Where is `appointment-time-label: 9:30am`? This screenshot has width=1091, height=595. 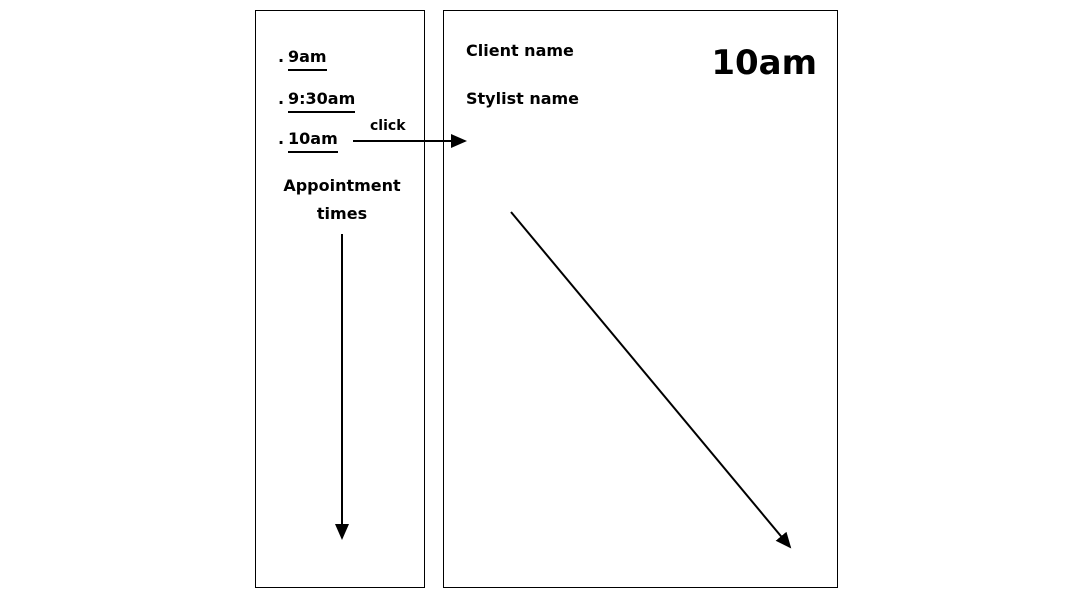 appointment-time-label: 9:30am is located at coordinates (322, 101).